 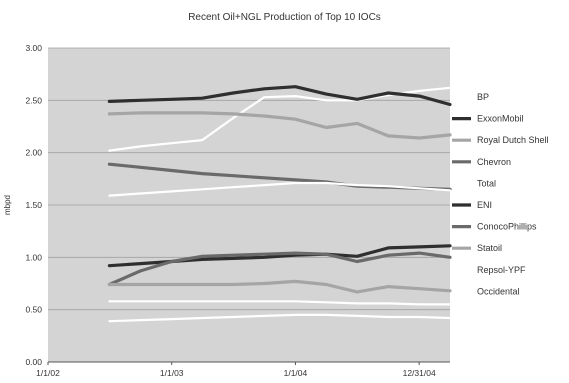 What do you see at coordinates (284, 17) in the screenshot?
I see `chart-title: Recent Oil+NGL Production of Top 10 IOCs` at bounding box center [284, 17].